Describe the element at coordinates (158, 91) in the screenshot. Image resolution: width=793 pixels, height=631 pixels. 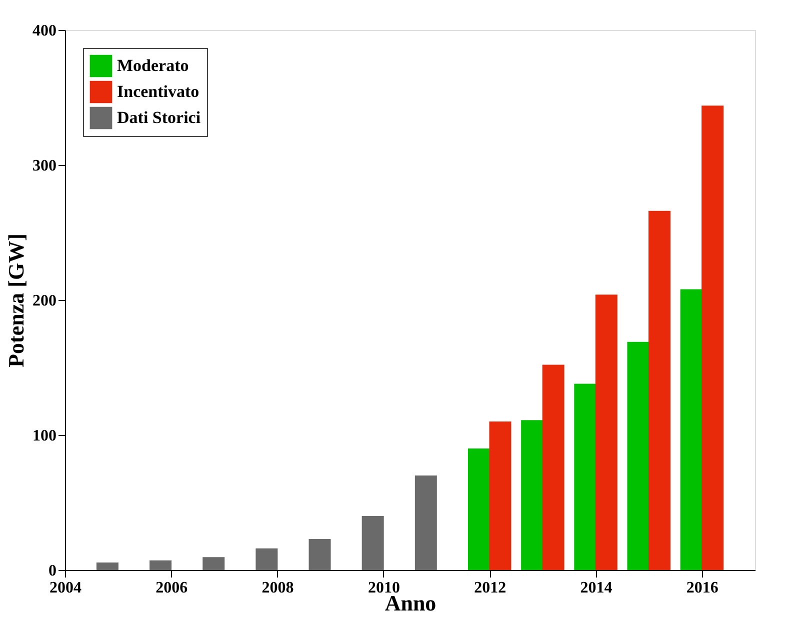
I see `legend-label: Incentivato` at that location.